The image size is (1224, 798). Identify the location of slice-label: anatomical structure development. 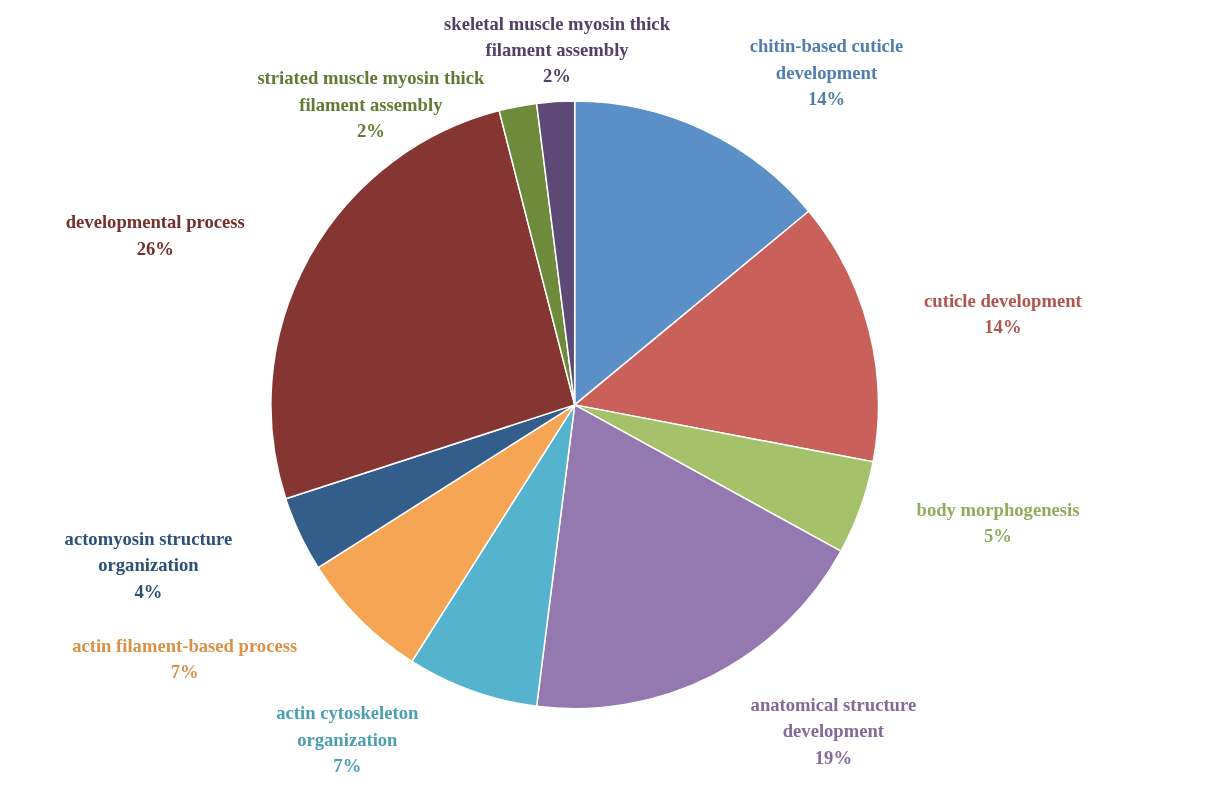
(833, 717).